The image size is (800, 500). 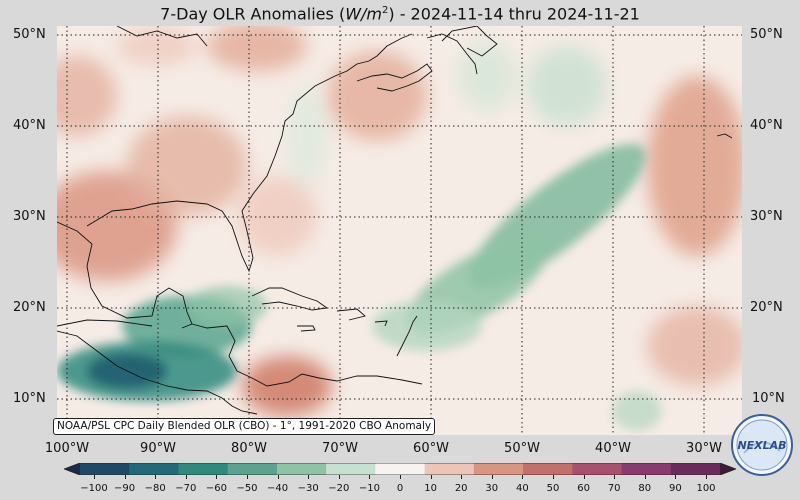 What do you see at coordinates (724, 136) in the screenshot?
I see `azores-islands` at bounding box center [724, 136].